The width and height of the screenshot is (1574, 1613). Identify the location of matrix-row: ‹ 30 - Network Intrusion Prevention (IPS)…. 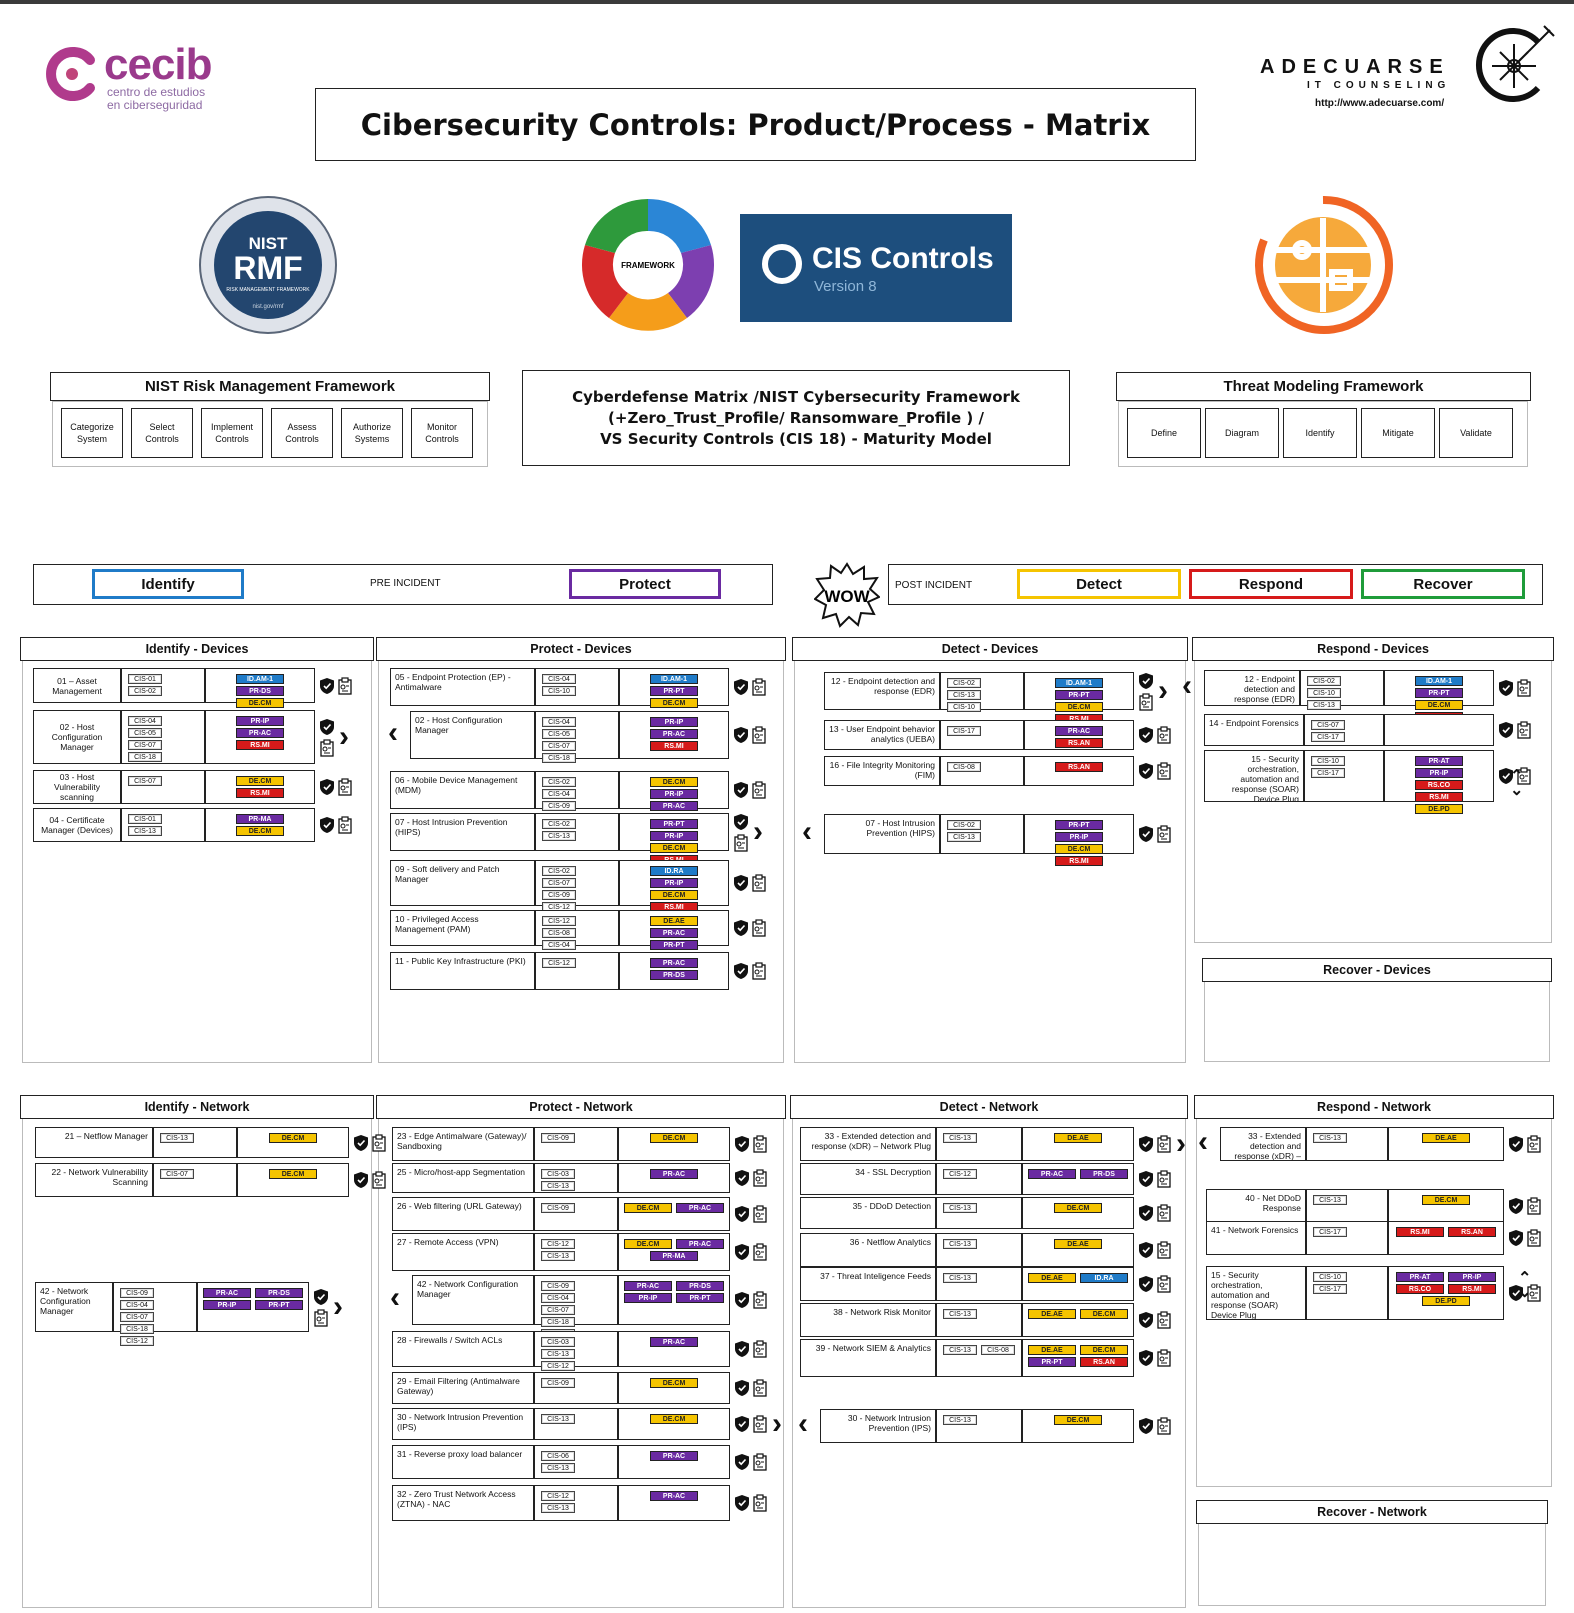
(985, 1426).